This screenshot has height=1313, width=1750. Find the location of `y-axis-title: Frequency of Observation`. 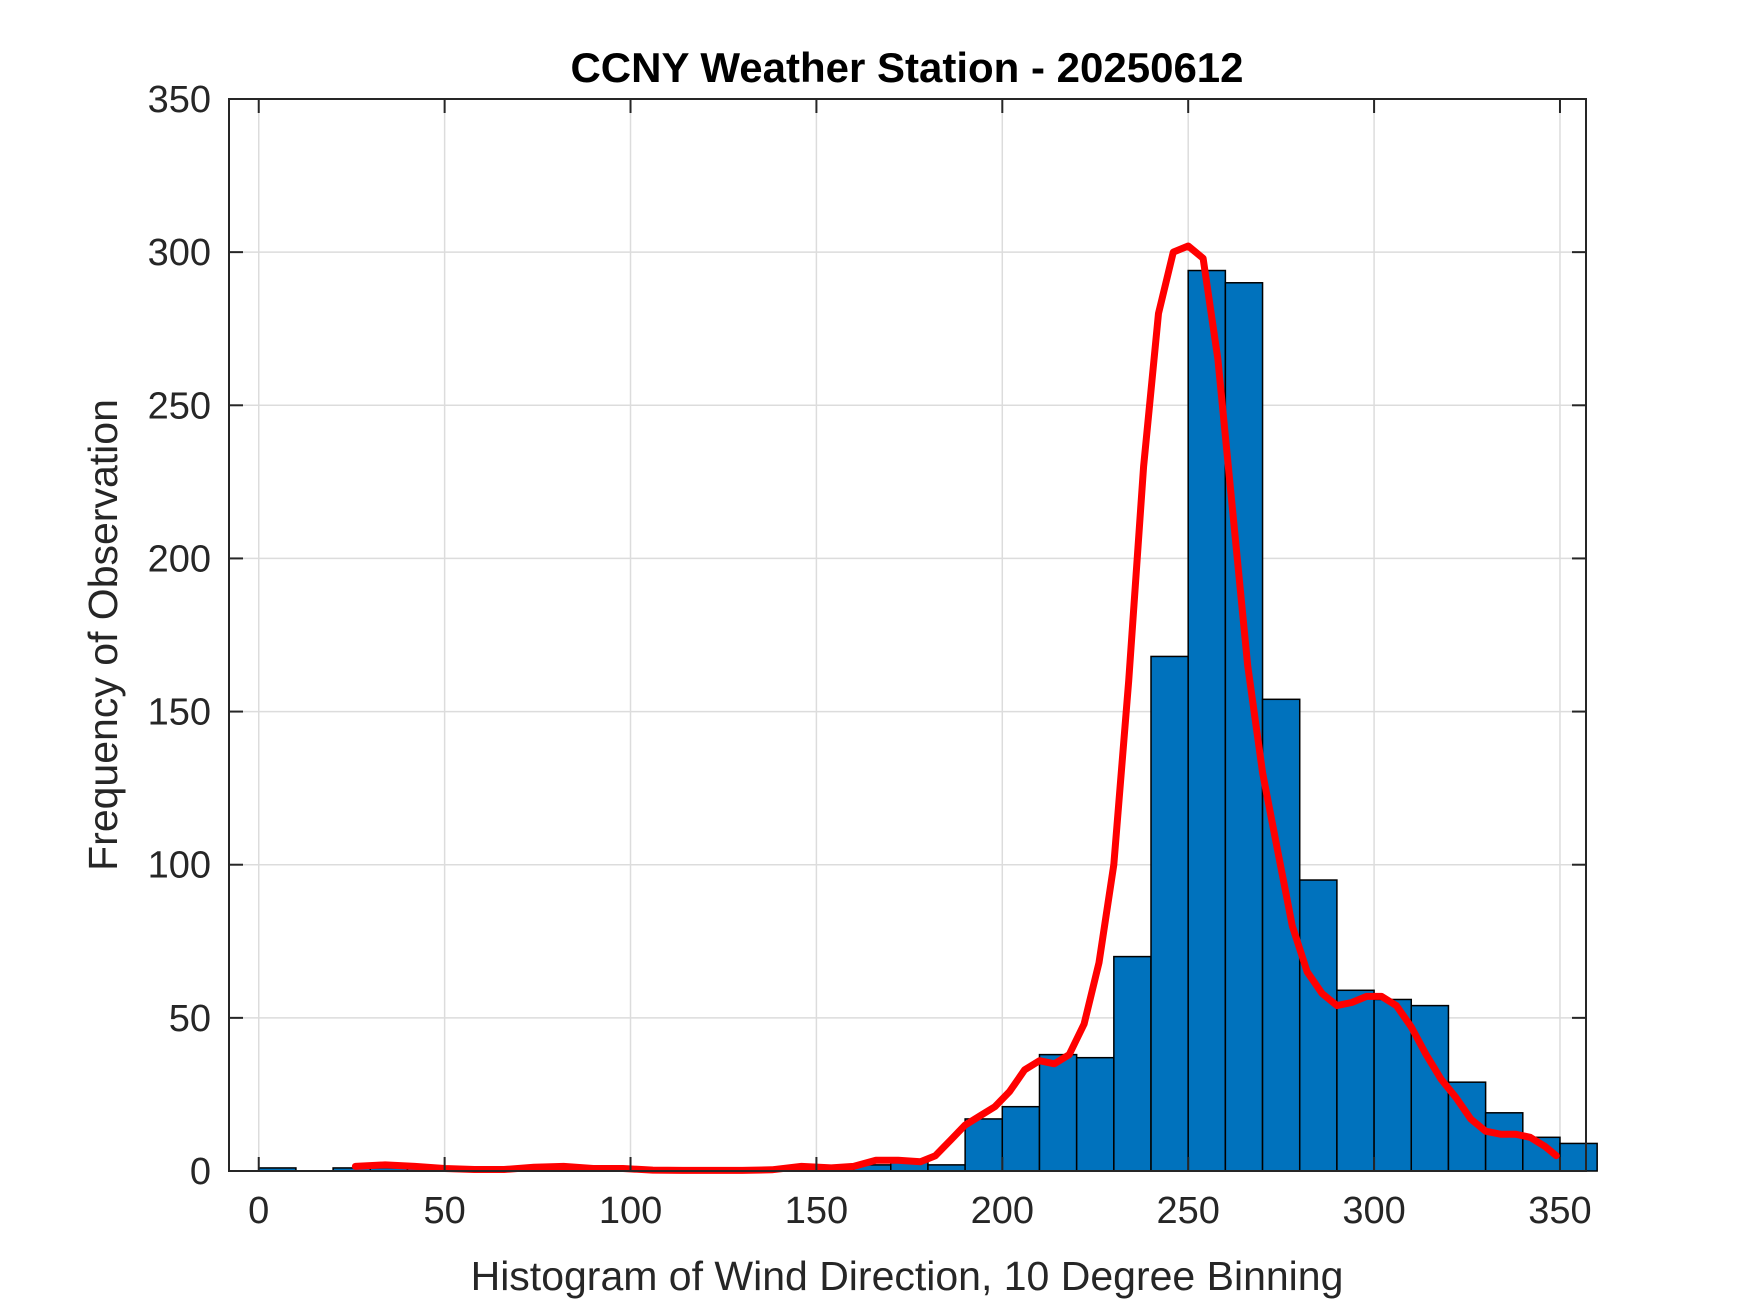

y-axis-title: Frequency of Observation is located at coordinates (103, 635).